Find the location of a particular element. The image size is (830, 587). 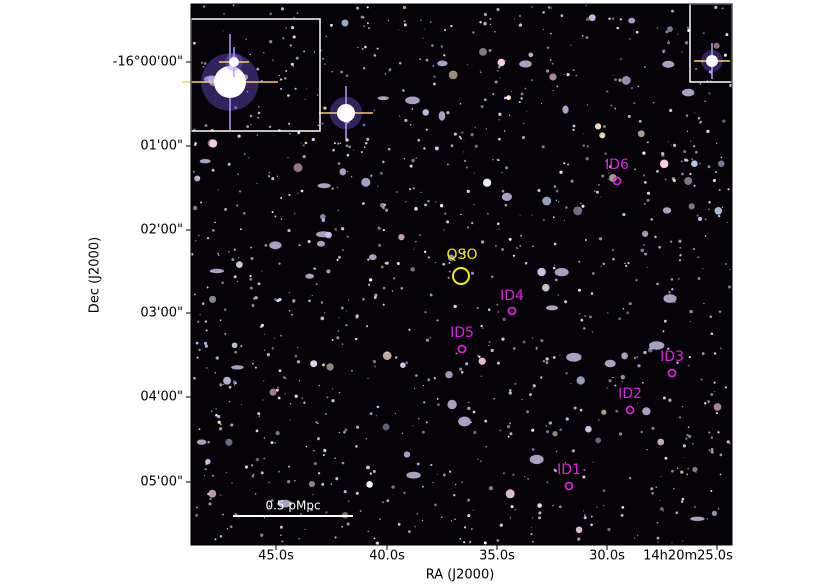

source-marker is located at coordinates (512, 311).